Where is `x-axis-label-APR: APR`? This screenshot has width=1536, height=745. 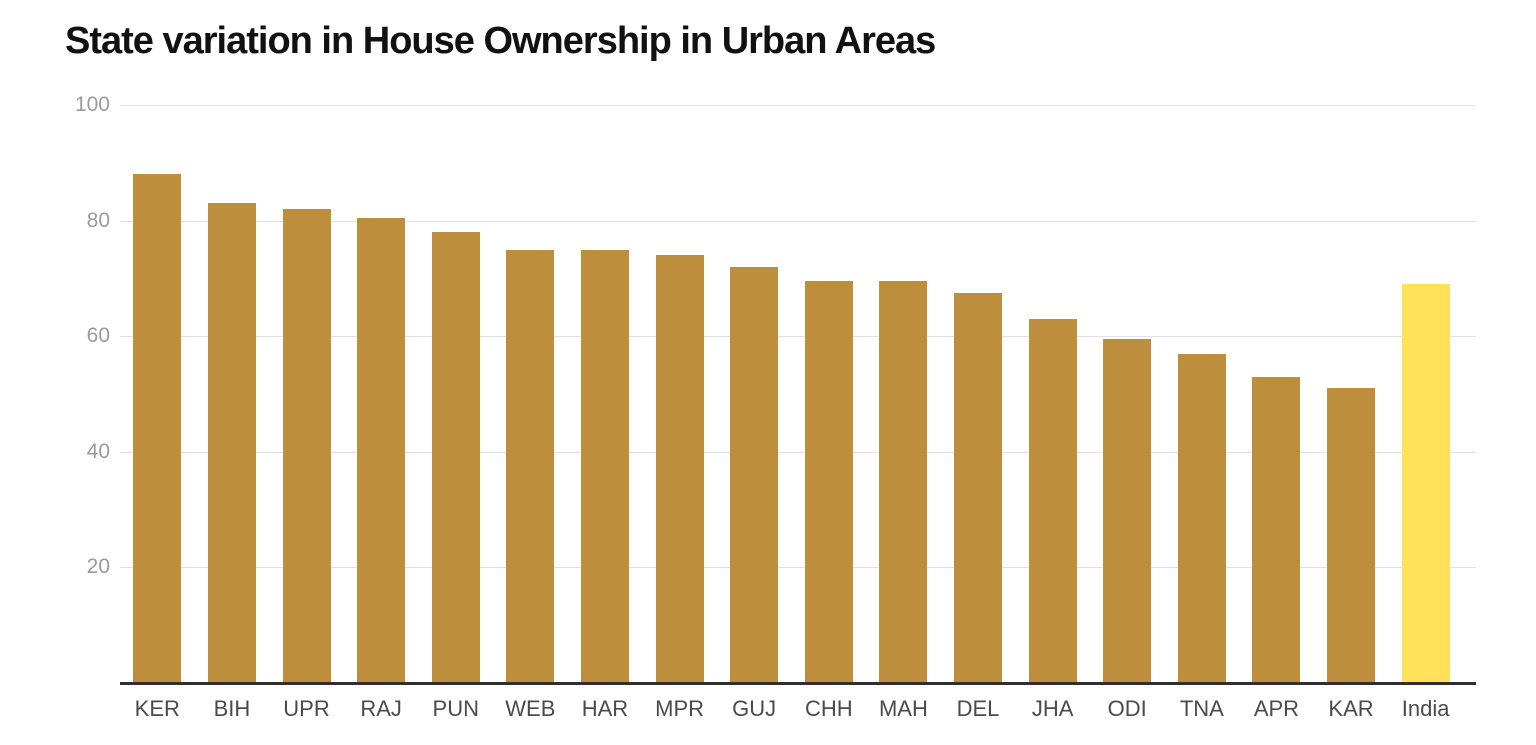
x-axis-label-APR: APR is located at coordinates (1276, 708).